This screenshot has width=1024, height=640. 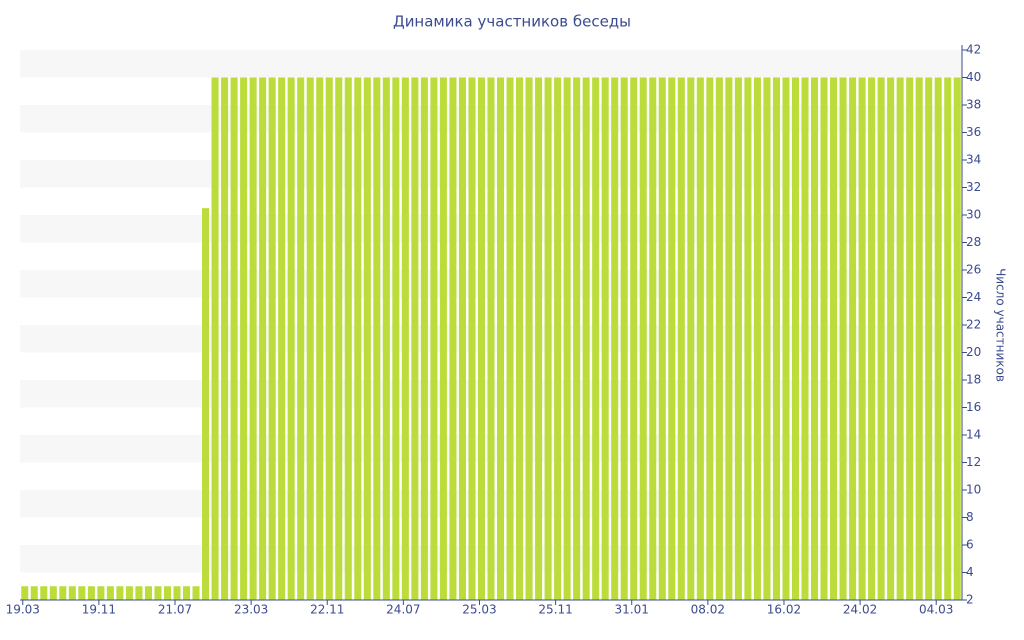 What do you see at coordinates (973, 50) in the screenshot?
I see `y-tick-label: 42` at bounding box center [973, 50].